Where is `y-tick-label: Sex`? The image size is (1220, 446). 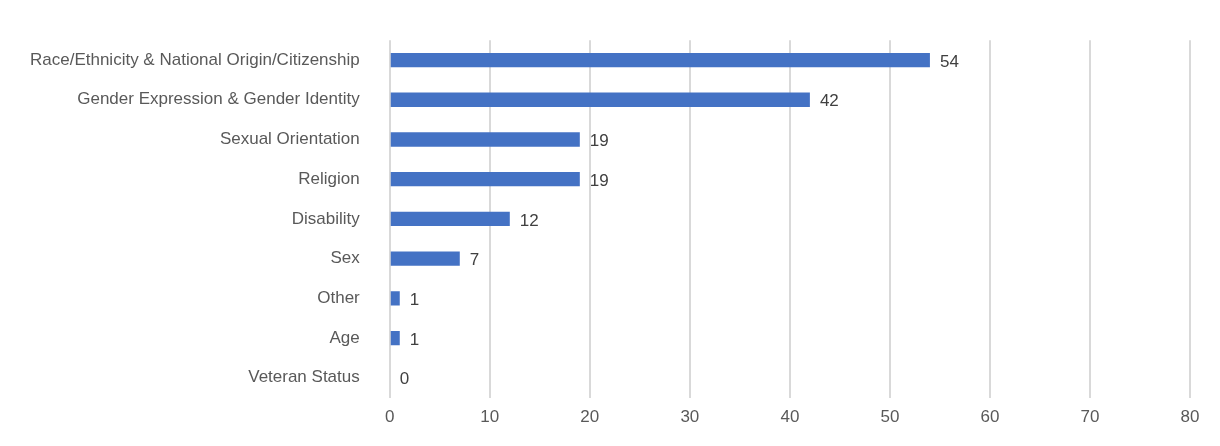
y-tick-label: Sex is located at coordinates (345, 258).